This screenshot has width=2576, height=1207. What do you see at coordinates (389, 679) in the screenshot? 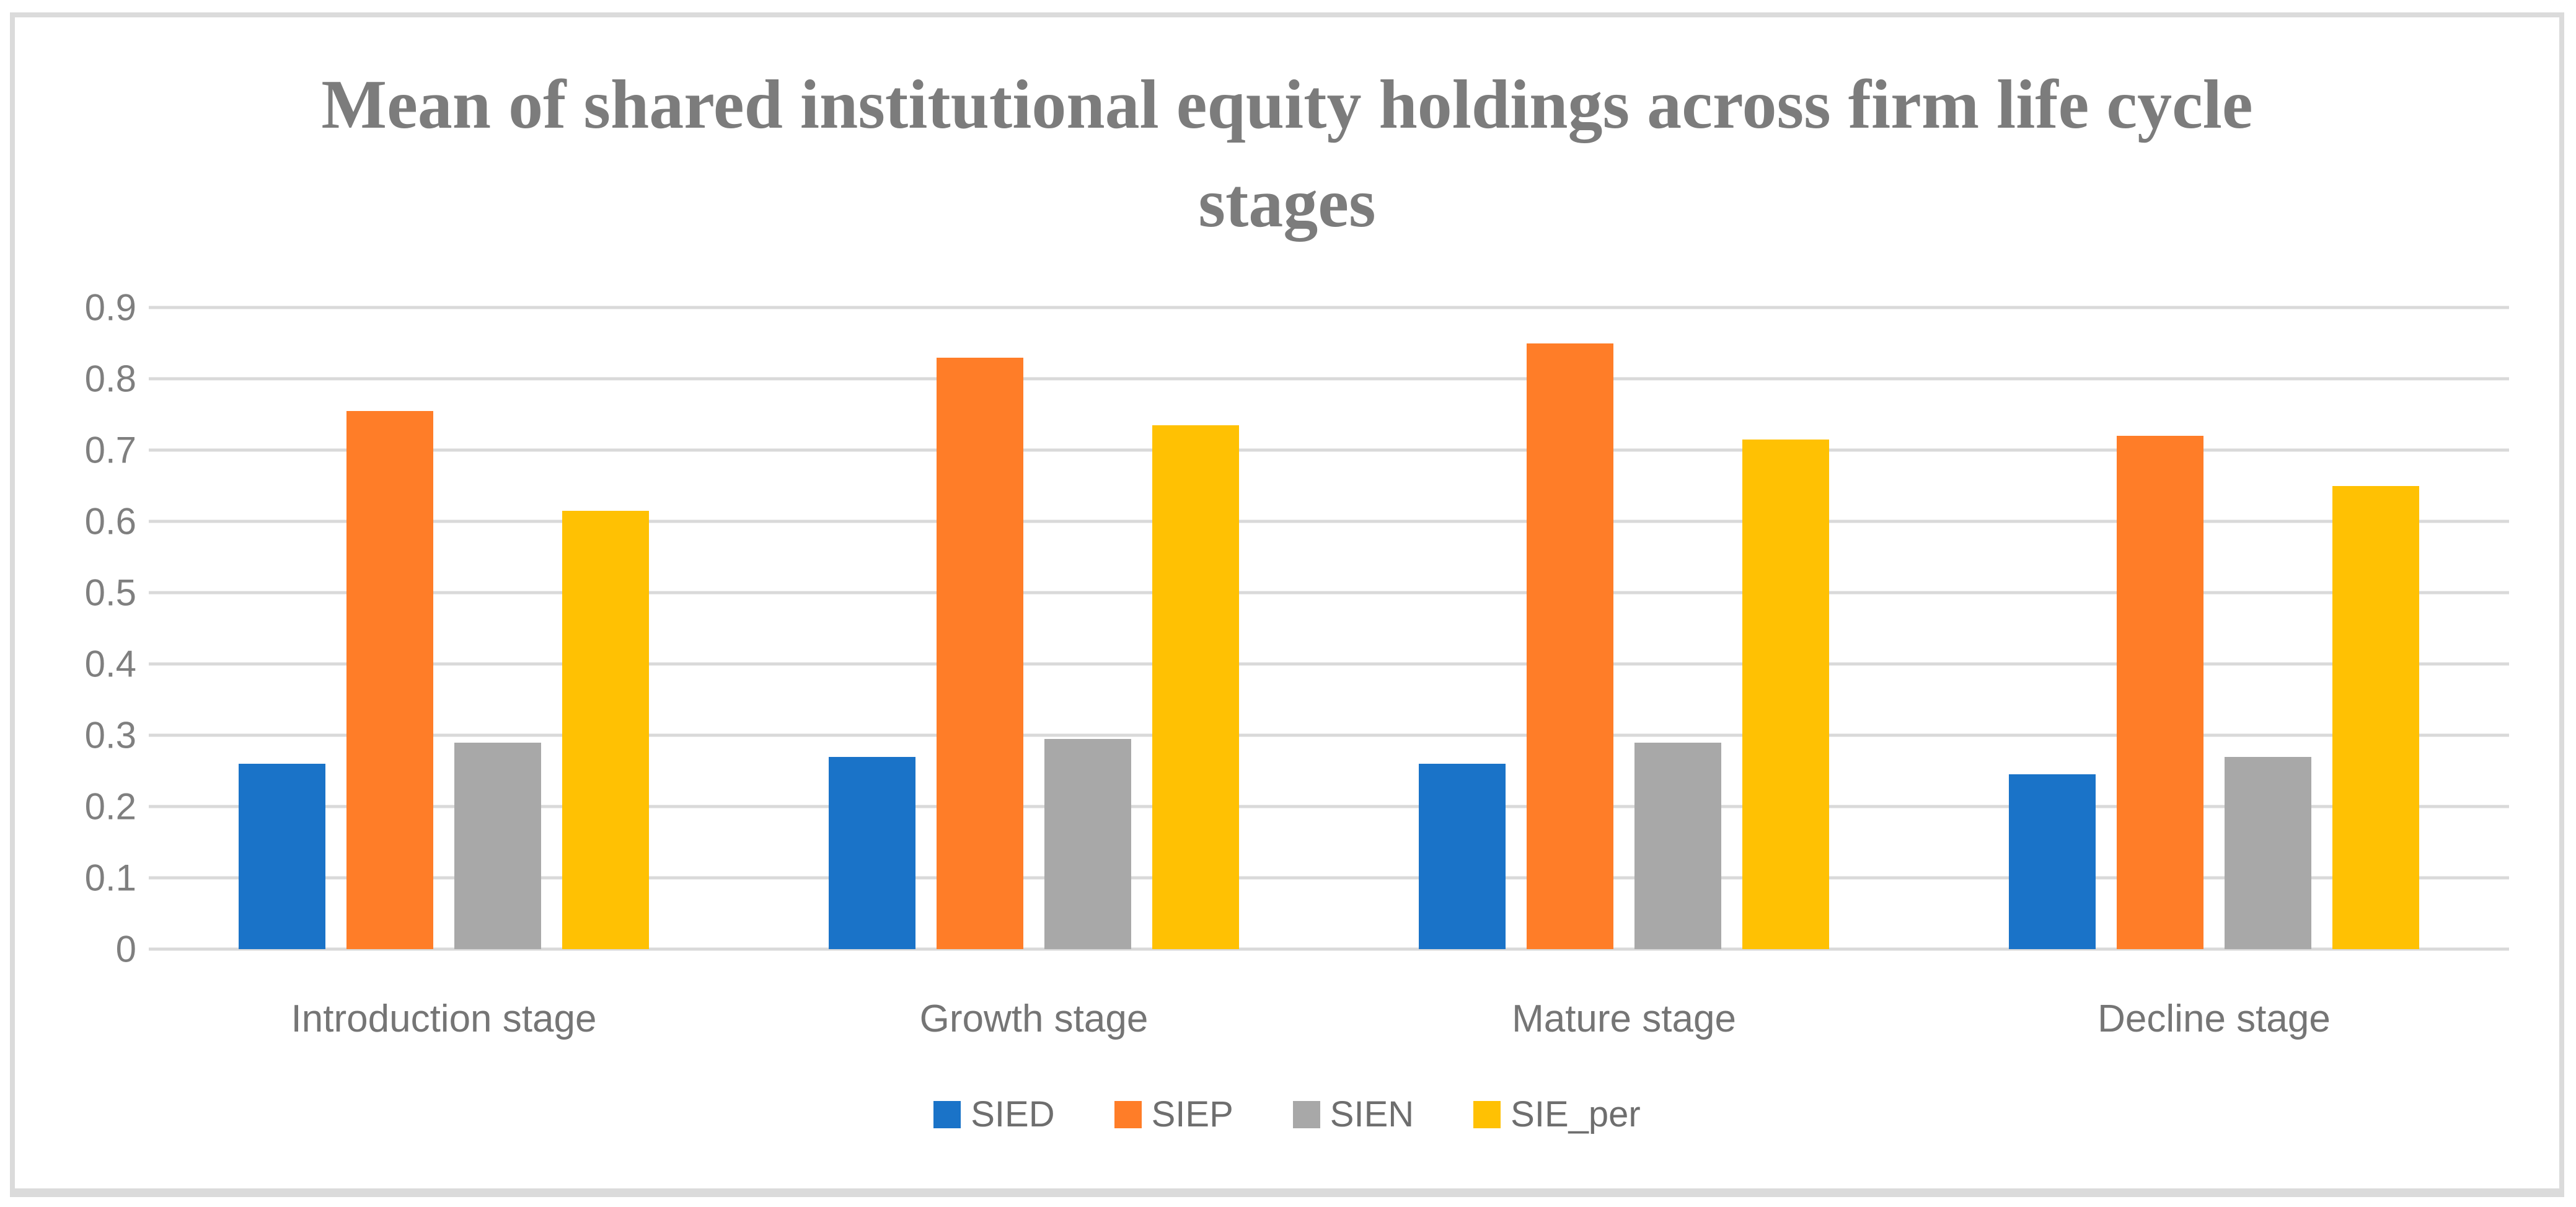
I see `bar-SIEP-introduction-stage` at bounding box center [389, 679].